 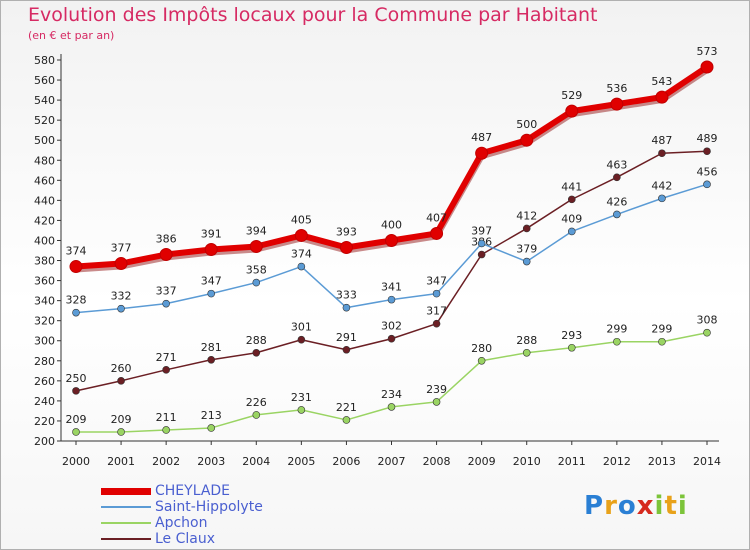 I want to click on x-tick-label-2001: 2001, so click(x=121, y=461).